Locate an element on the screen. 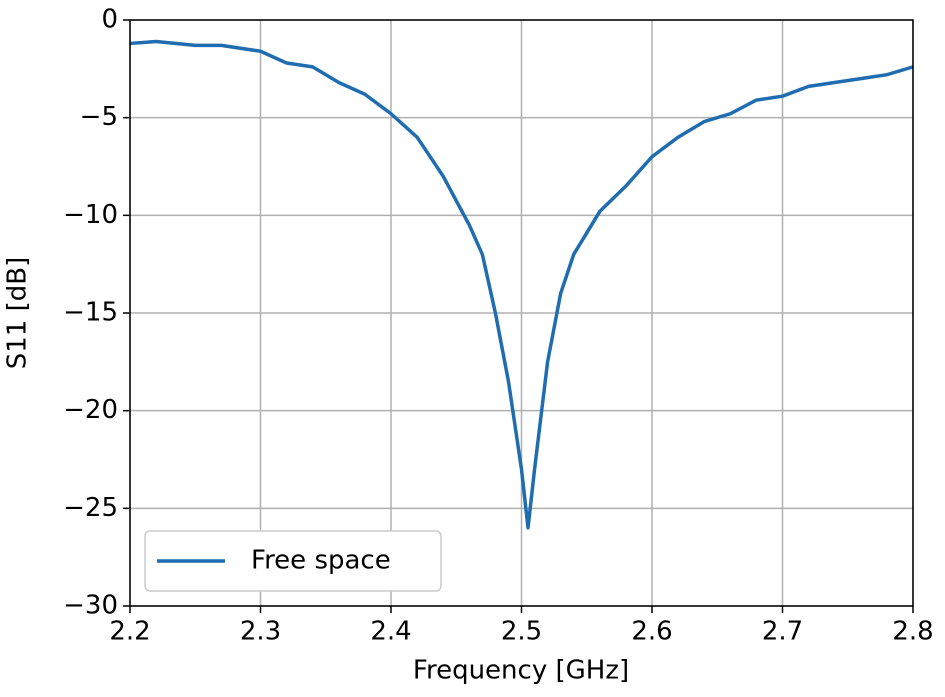 The width and height of the screenshot is (945, 697). x-axis-label: Frequency [GHz] is located at coordinates (521, 671).